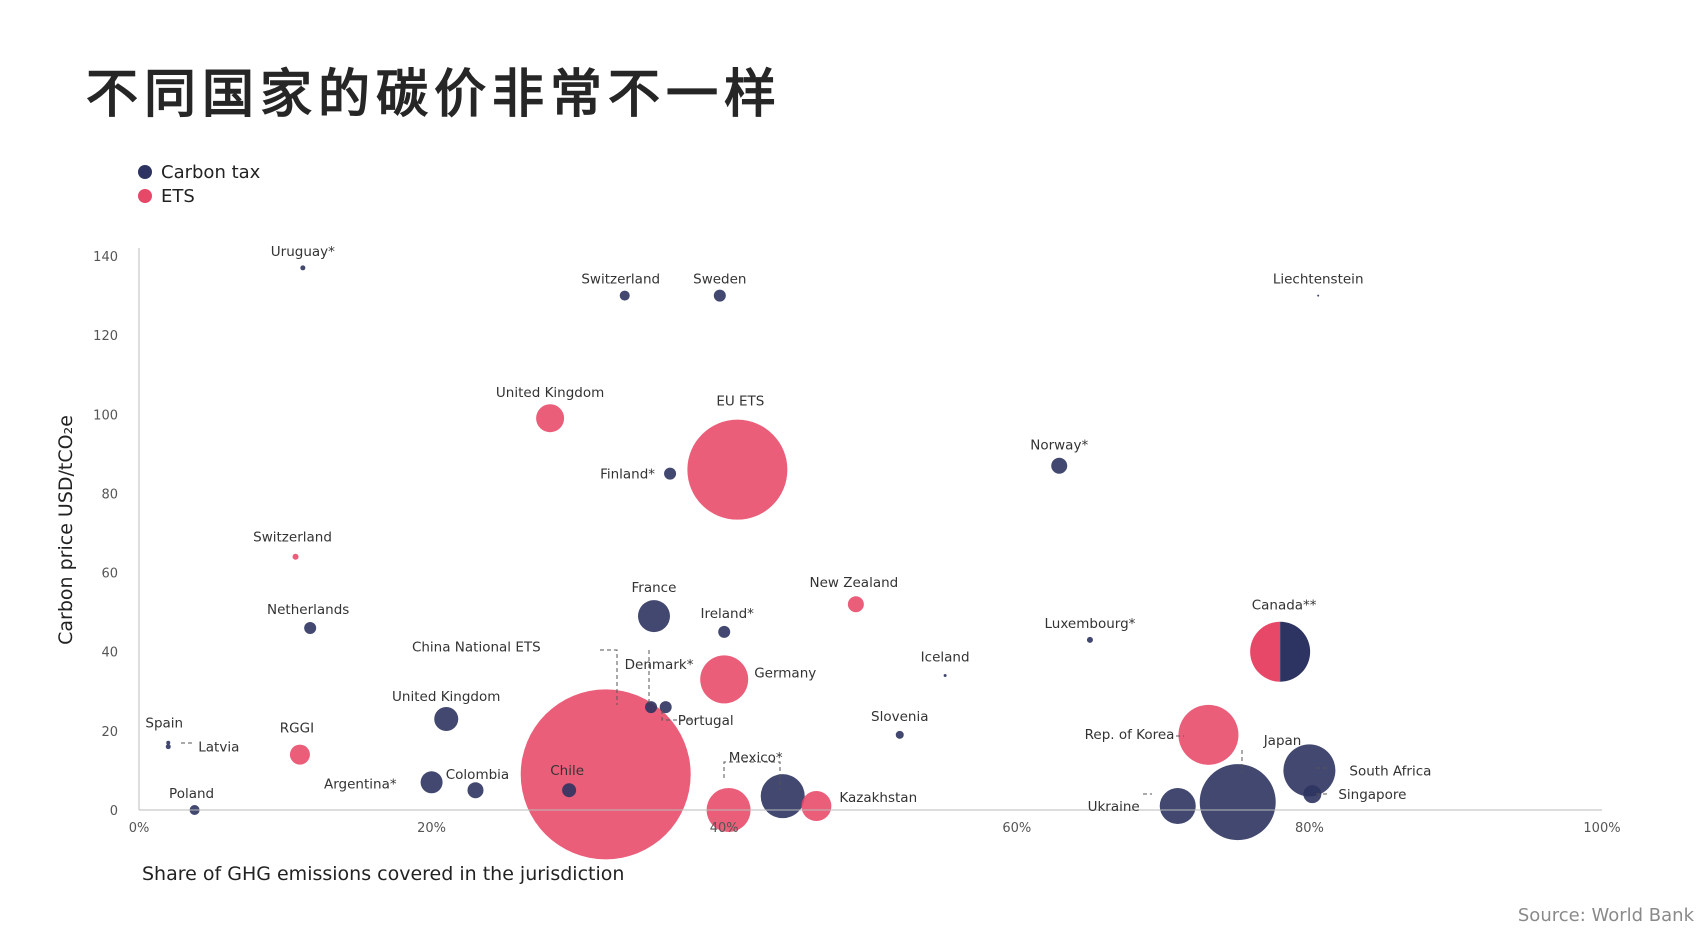 Image resolution: width=1706 pixels, height=942 pixels. I want to click on point-label-ets-united-kingdom: United Kingdom, so click(550, 393).